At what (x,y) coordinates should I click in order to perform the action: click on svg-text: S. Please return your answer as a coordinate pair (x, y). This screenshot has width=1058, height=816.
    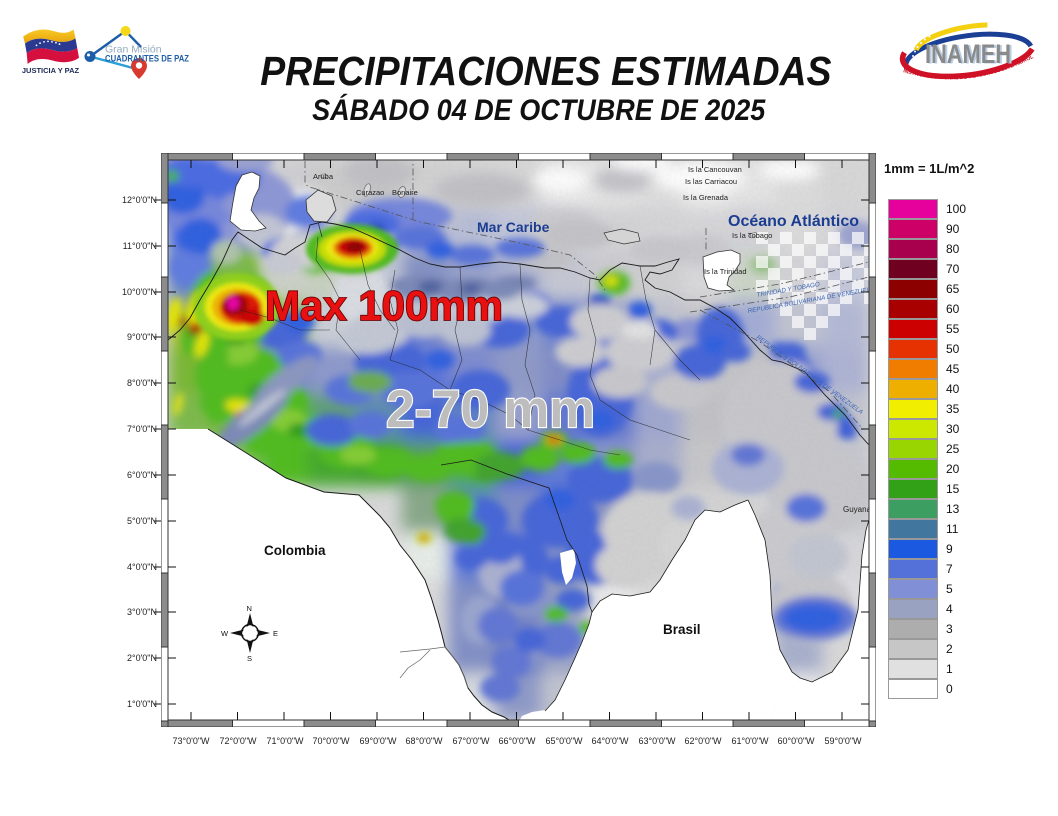
    Looking at the image, I should click on (249, 658).